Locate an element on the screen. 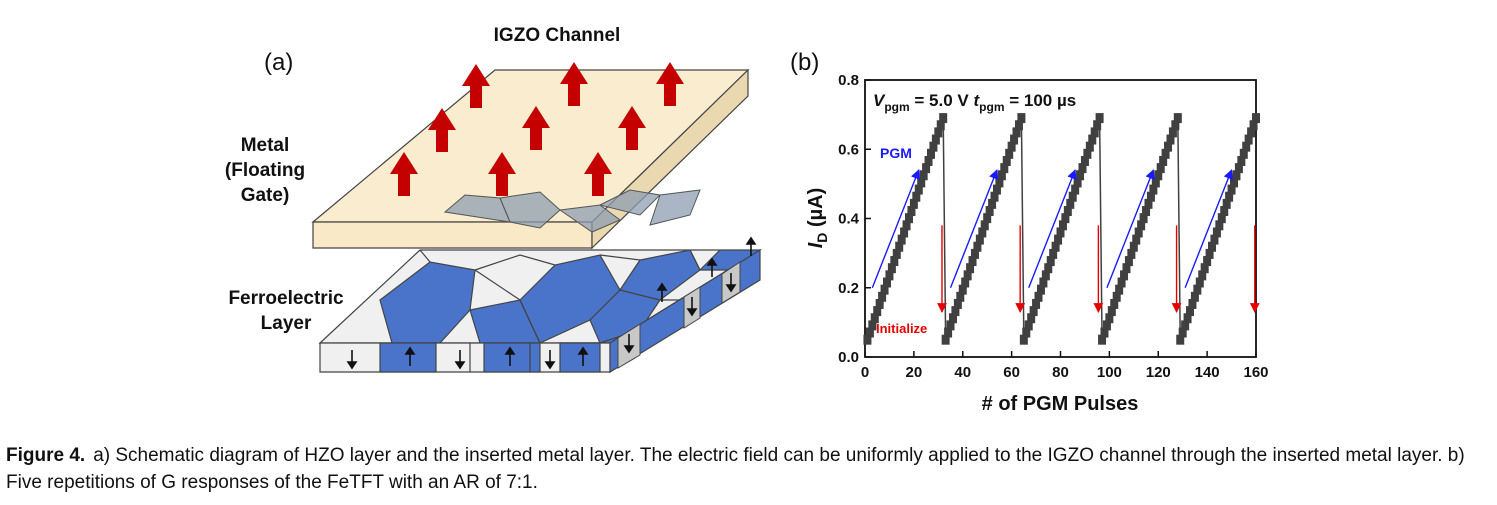 The image size is (1497, 505). ferroelectric-layer is located at coordinates (540, 311).